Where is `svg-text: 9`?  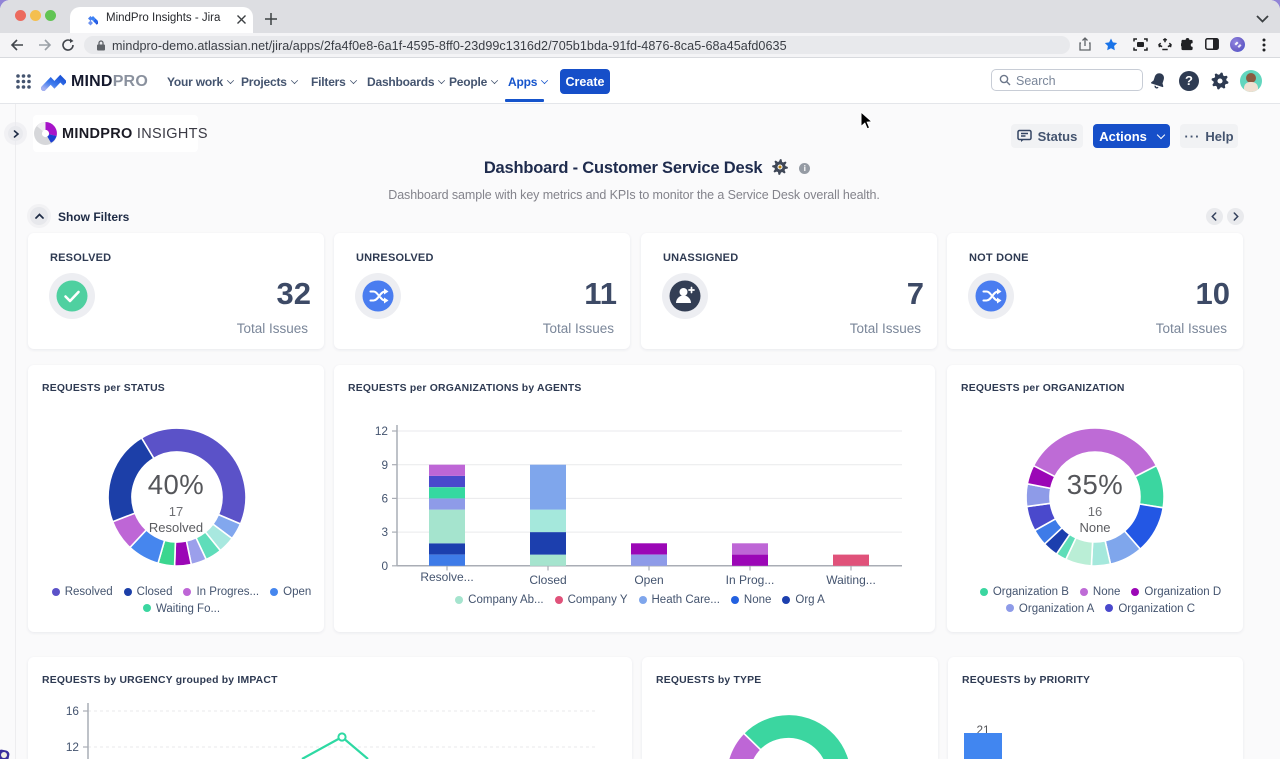 svg-text: 9 is located at coordinates (384, 465).